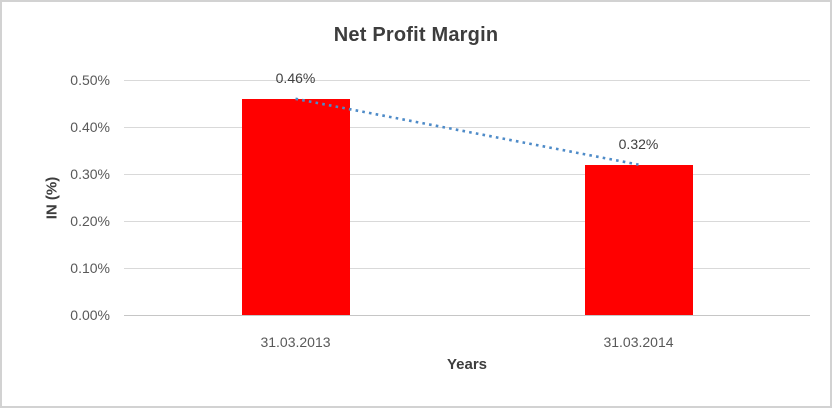 This screenshot has width=832, height=408. I want to click on bar-31.03.2014, so click(638, 239).